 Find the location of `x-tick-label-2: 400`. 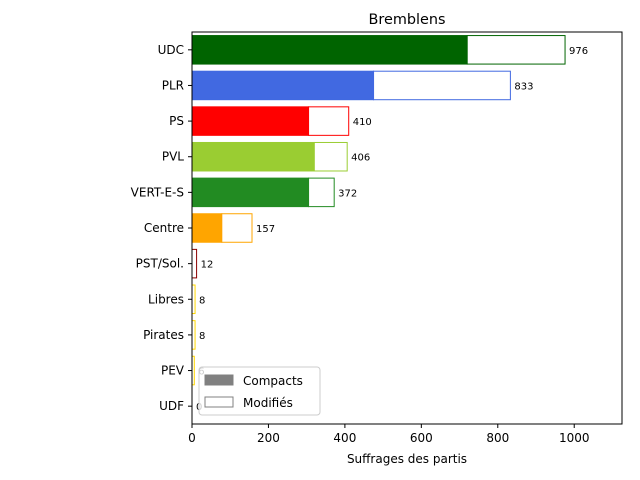

x-tick-label-2: 400 is located at coordinates (344, 438).